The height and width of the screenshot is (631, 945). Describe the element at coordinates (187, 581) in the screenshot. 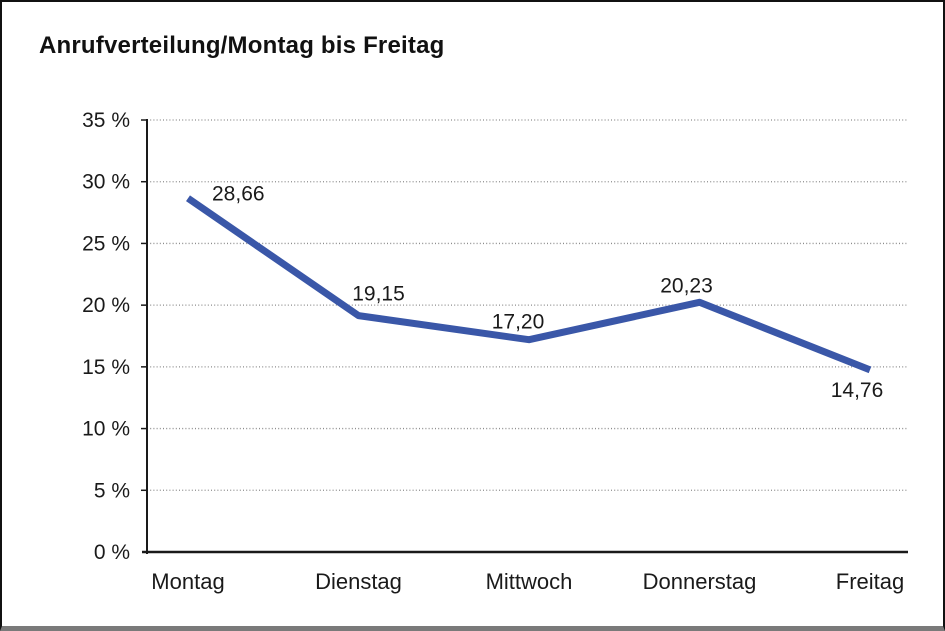

I see `x-category-label: Montag` at that location.